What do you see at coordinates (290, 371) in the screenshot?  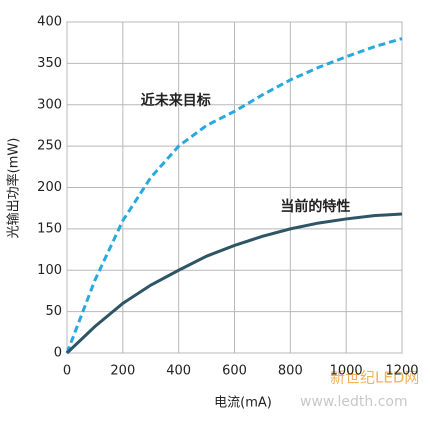 I see `x-tick-label: 800` at bounding box center [290, 371].